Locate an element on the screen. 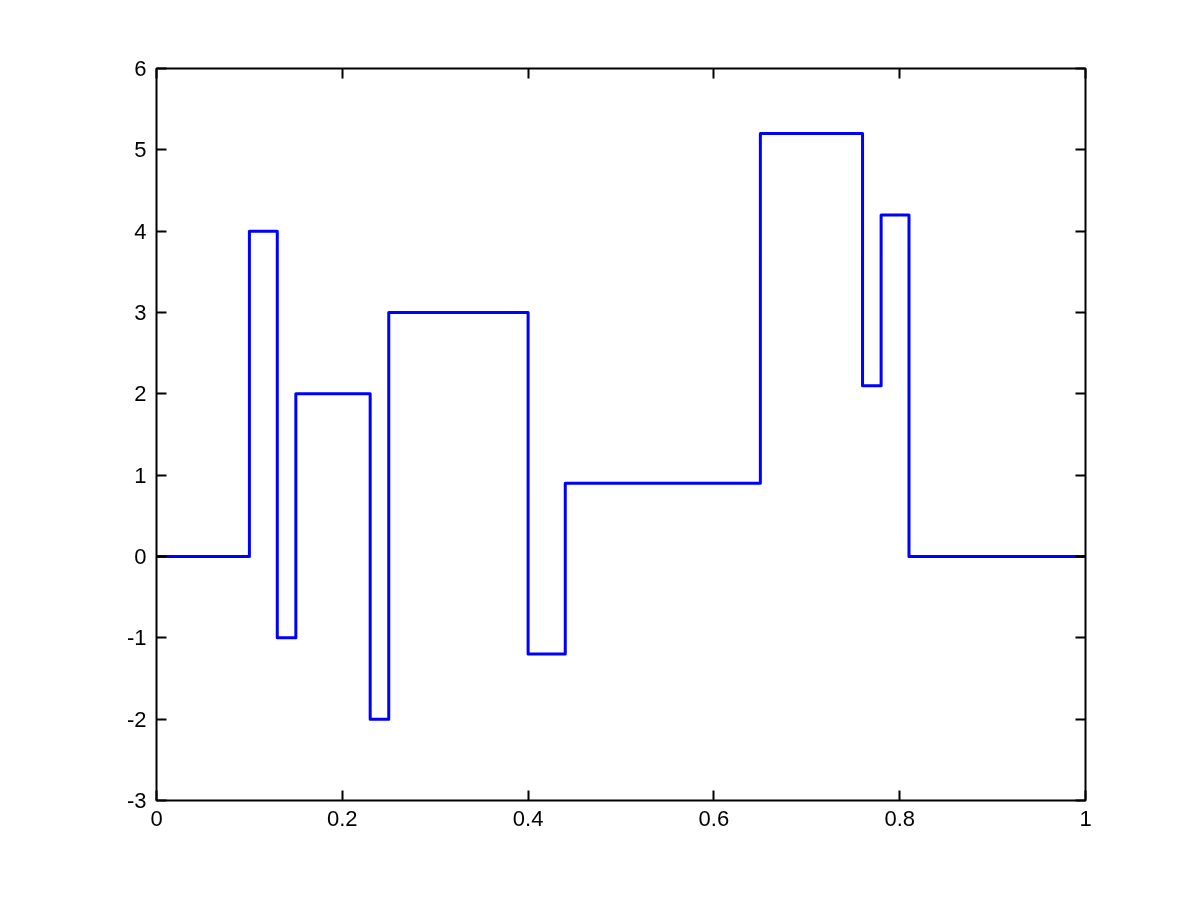  y-tick-label: 1 is located at coordinates (140, 475).